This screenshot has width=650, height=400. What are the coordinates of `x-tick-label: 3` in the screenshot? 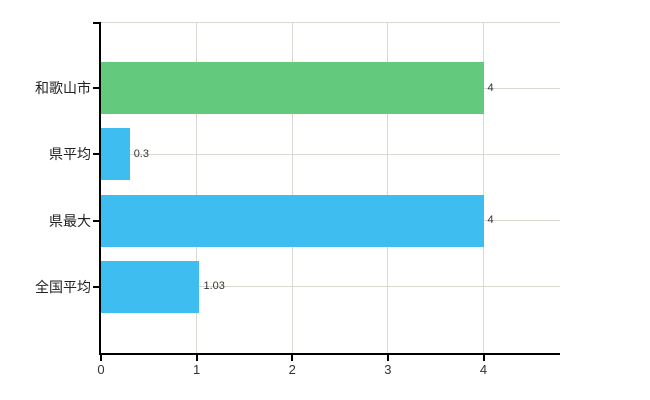 It's located at (388, 369).